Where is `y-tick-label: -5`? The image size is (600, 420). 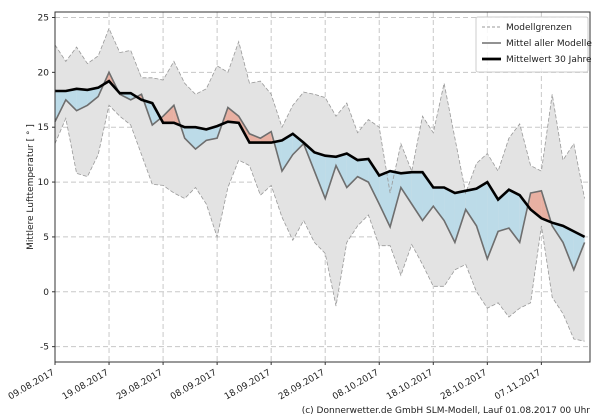 y-tick-label: -5 is located at coordinates (44, 348).